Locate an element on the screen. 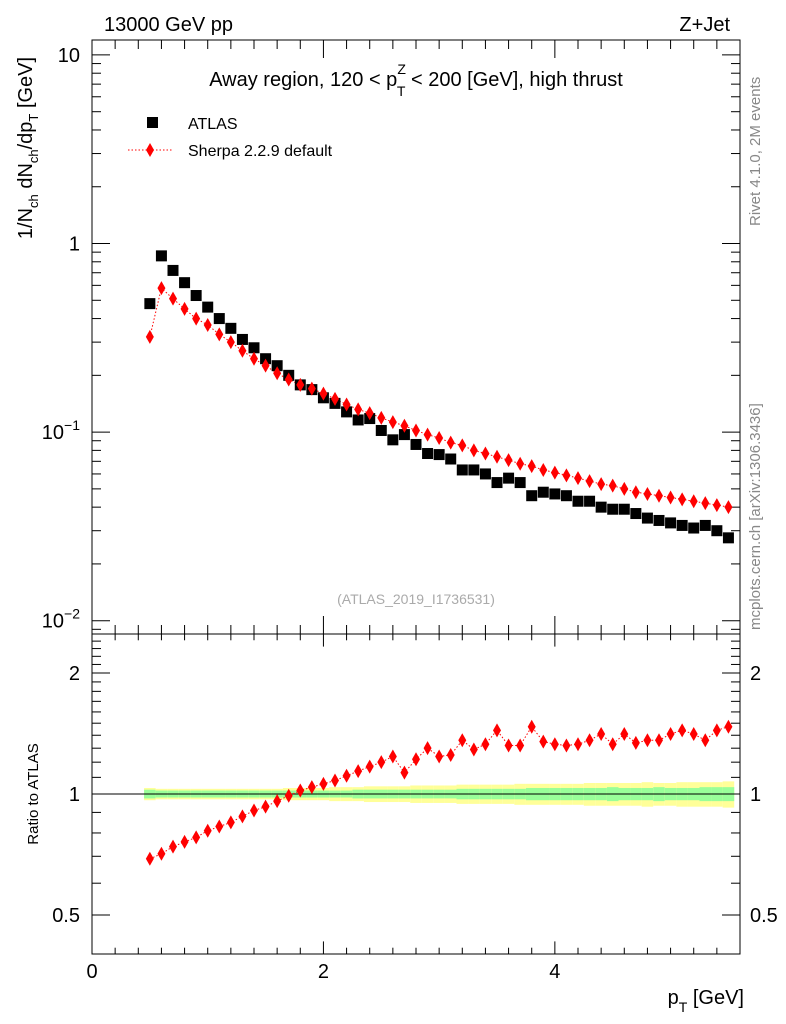  legend-atlas-marker is located at coordinates (152, 122).